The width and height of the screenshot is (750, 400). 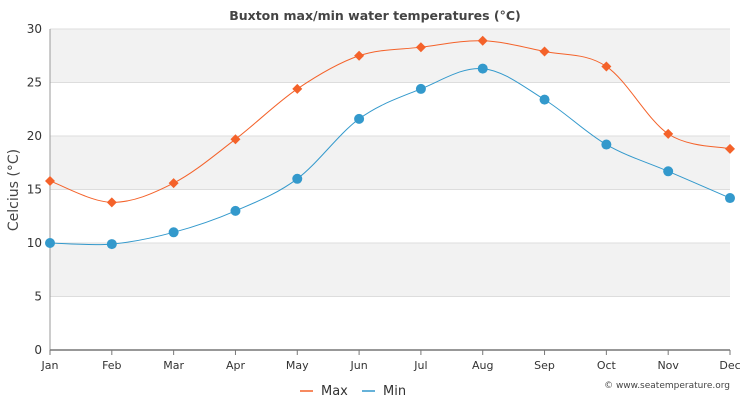 What do you see at coordinates (420, 365) in the screenshot?
I see `x-tick-label: Jul` at bounding box center [420, 365].